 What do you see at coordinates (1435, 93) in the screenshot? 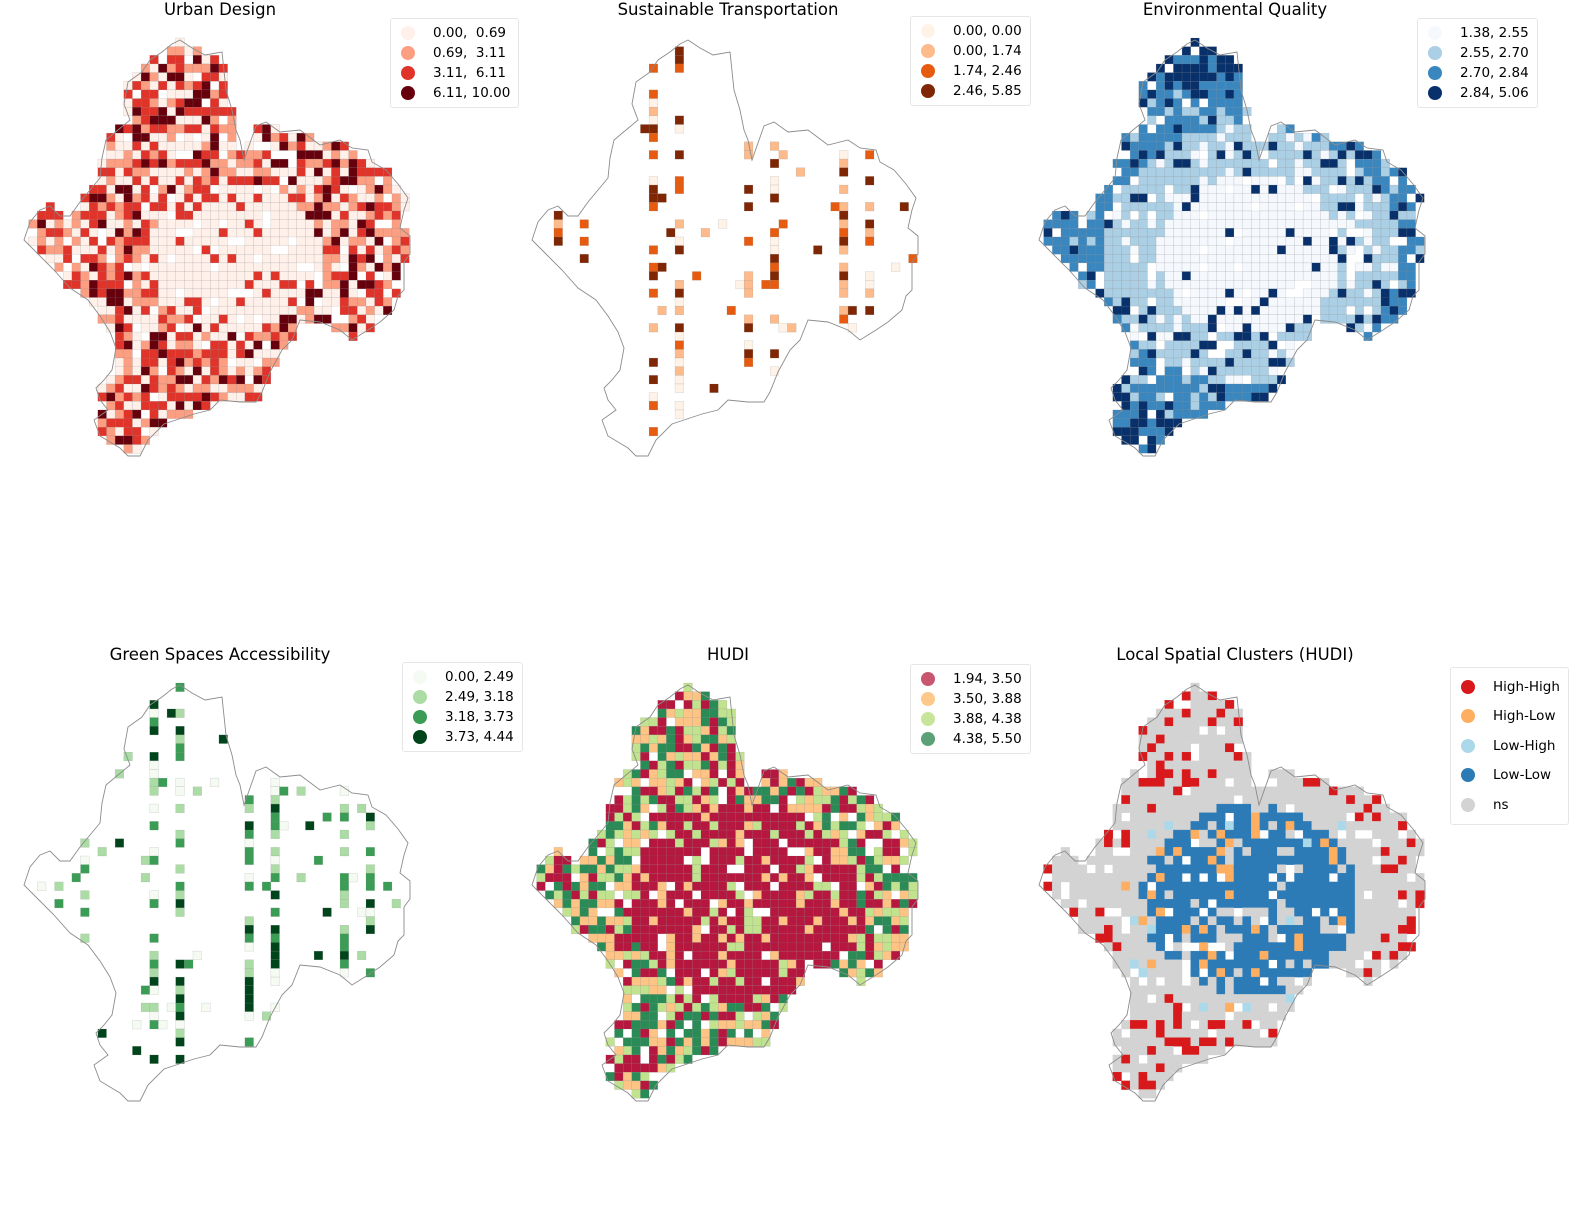
I see `legend-marker-icon` at bounding box center [1435, 93].